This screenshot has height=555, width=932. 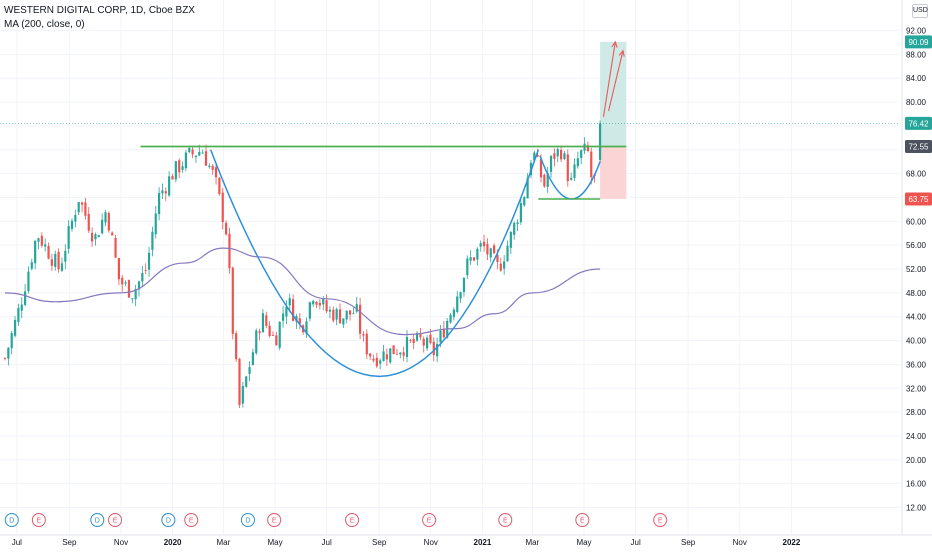 I want to click on time-tick-label: Nov, so click(x=121, y=542).